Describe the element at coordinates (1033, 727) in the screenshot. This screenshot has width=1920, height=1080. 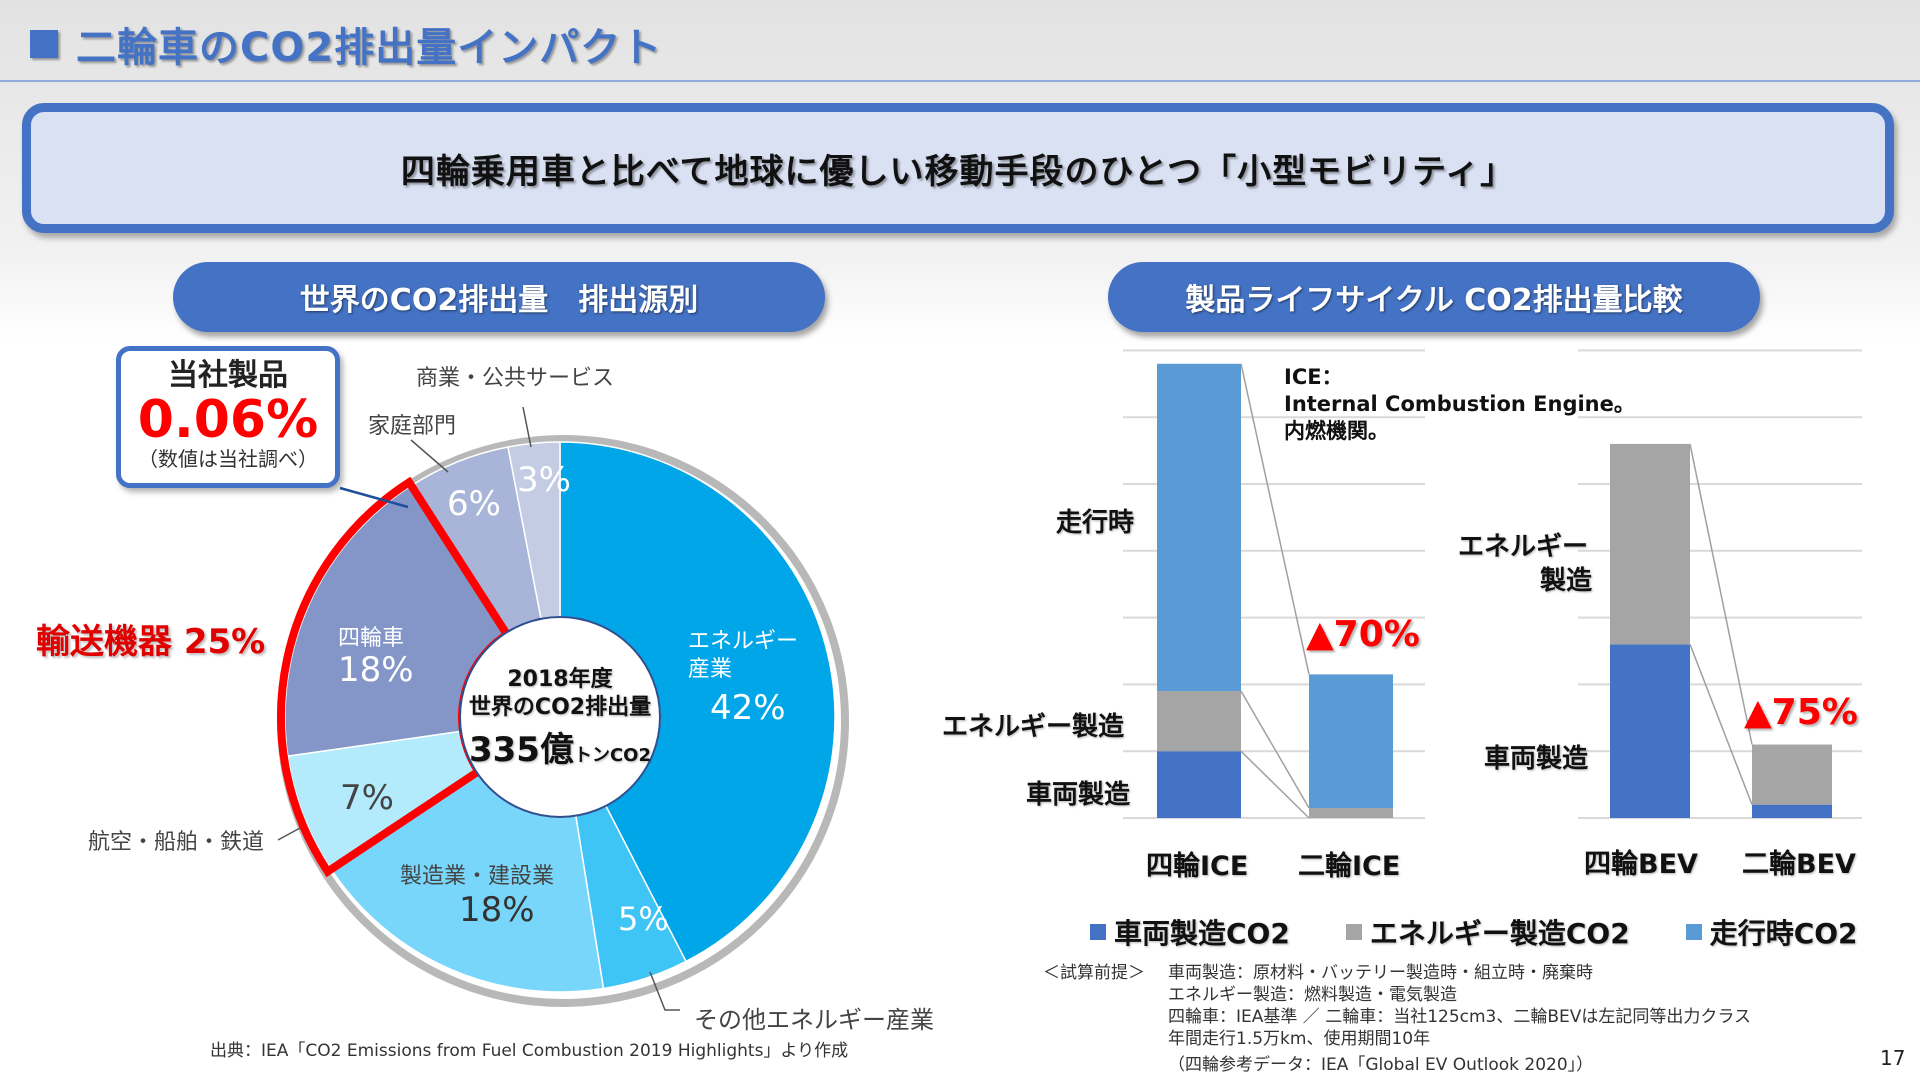
I see `label-energy-production: エネルギー製造` at that location.